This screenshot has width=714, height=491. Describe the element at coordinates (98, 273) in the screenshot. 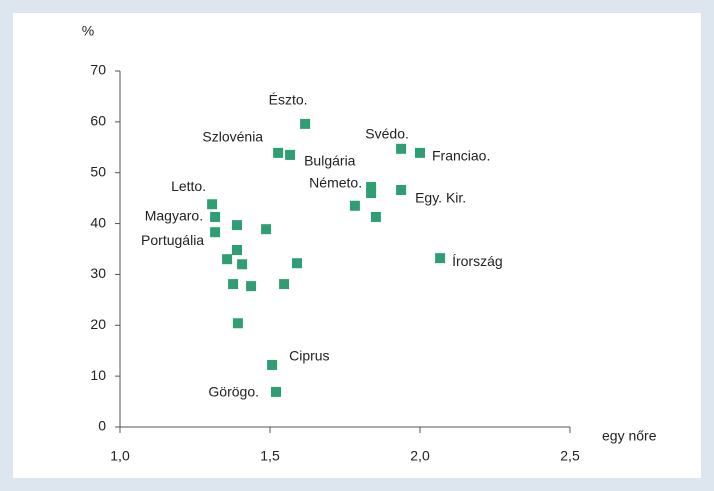

I see `y-tick-label: 30` at that location.